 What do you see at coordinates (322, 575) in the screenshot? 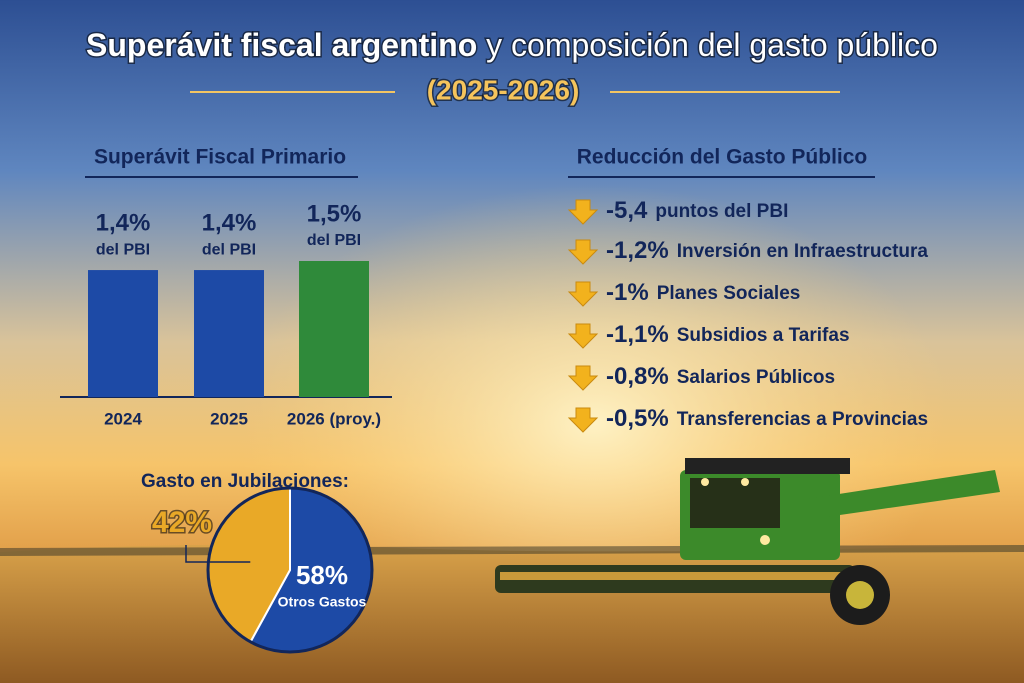
I see `slice-label: 58%` at bounding box center [322, 575].